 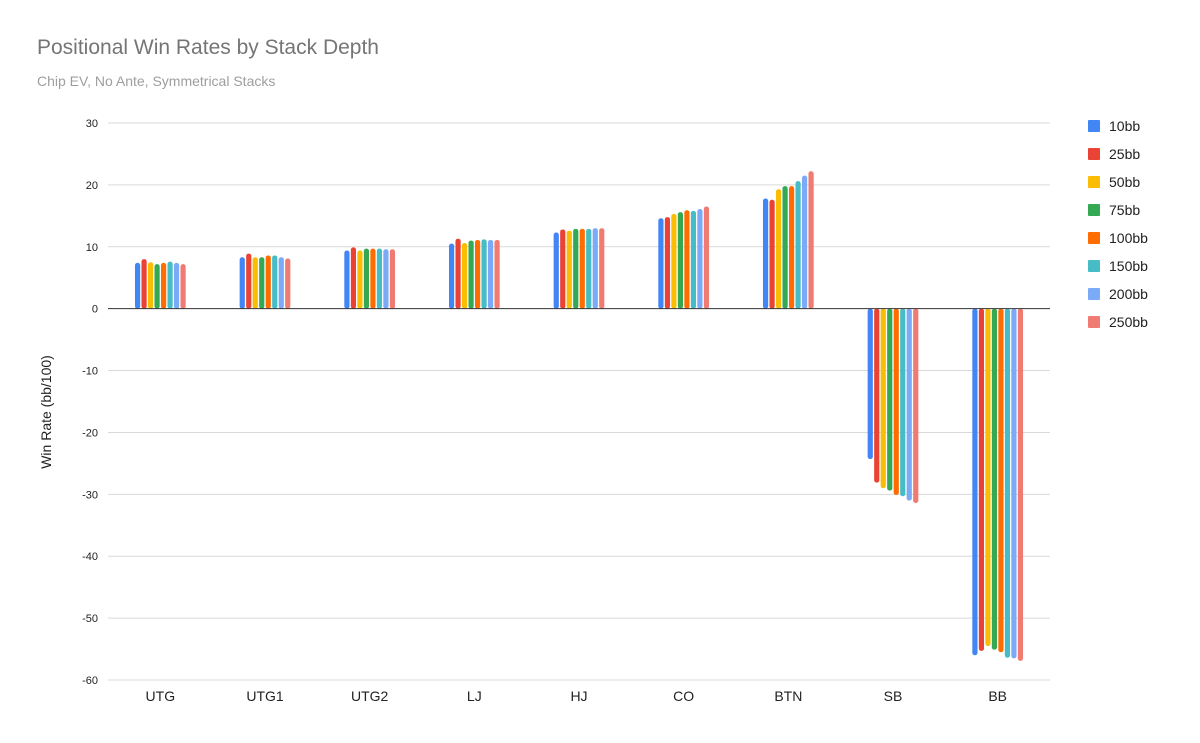 What do you see at coordinates (975, 482) in the screenshot?
I see `bar-bb-10bb` at bounding box center [975, 482].